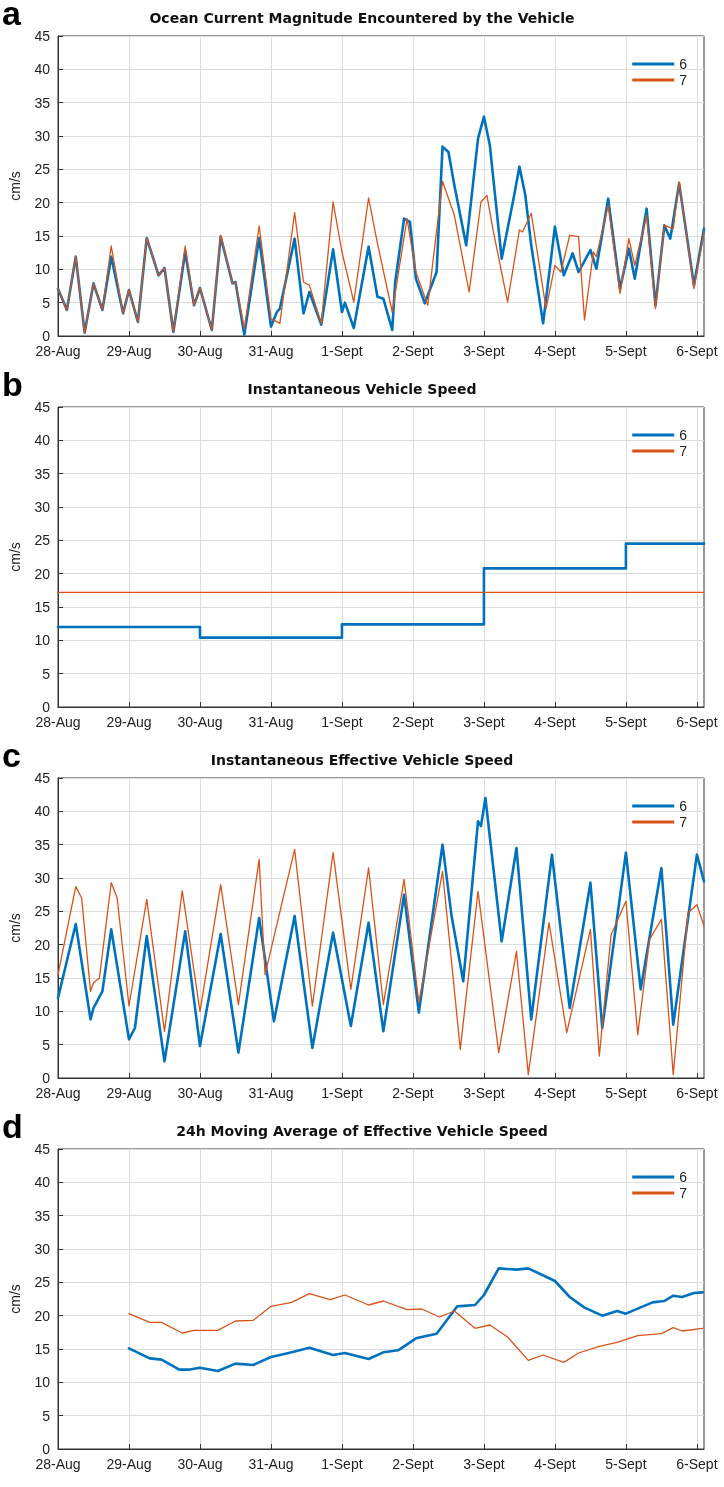  I want to click on text: d, so click(12, 1126).